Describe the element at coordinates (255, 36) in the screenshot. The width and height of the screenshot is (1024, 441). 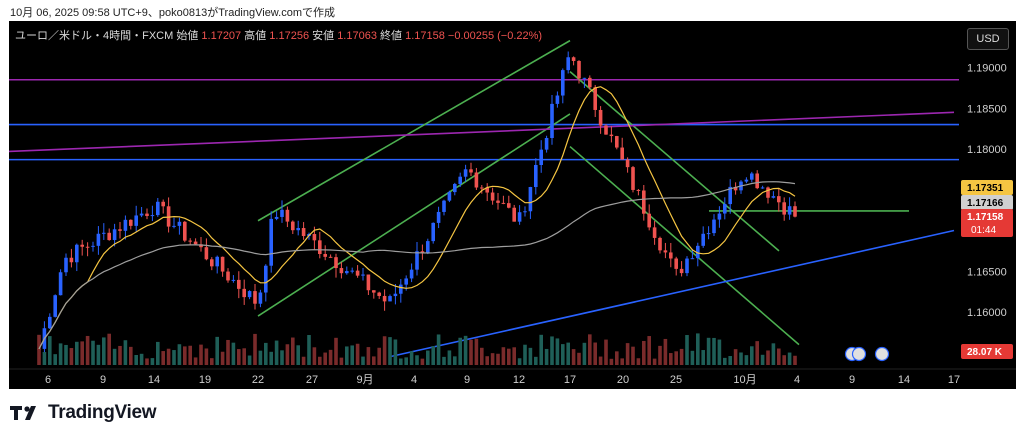
I see `high-label: 高値` at that location.